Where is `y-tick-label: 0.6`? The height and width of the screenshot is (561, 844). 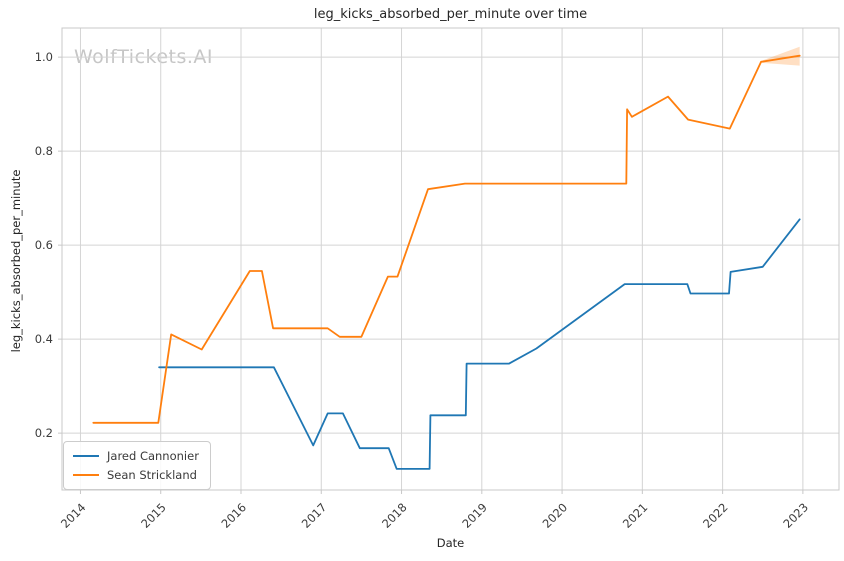
y-tick-label: 0.6 is located at coordinates (44, 245).